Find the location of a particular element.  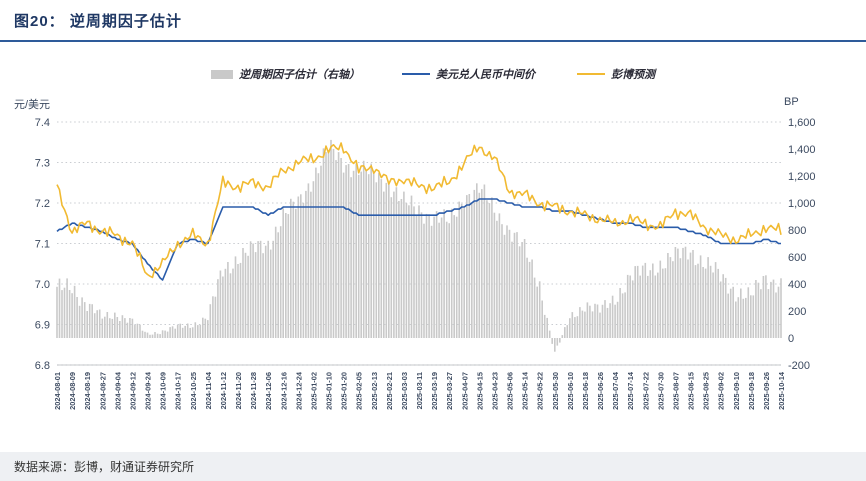

svg-text: 2025-09-10 is located at coordinates (736, 391).